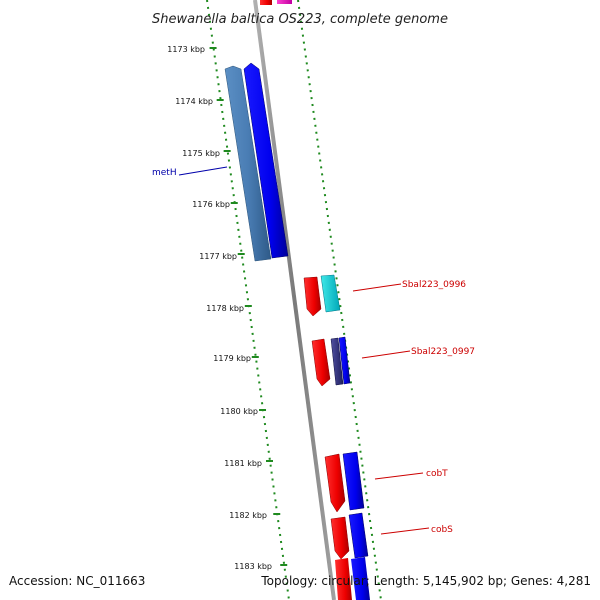 The height and width of the screenshot is (600, 600). I want to click on gene-meth-strand-inner, so click(266, 160).